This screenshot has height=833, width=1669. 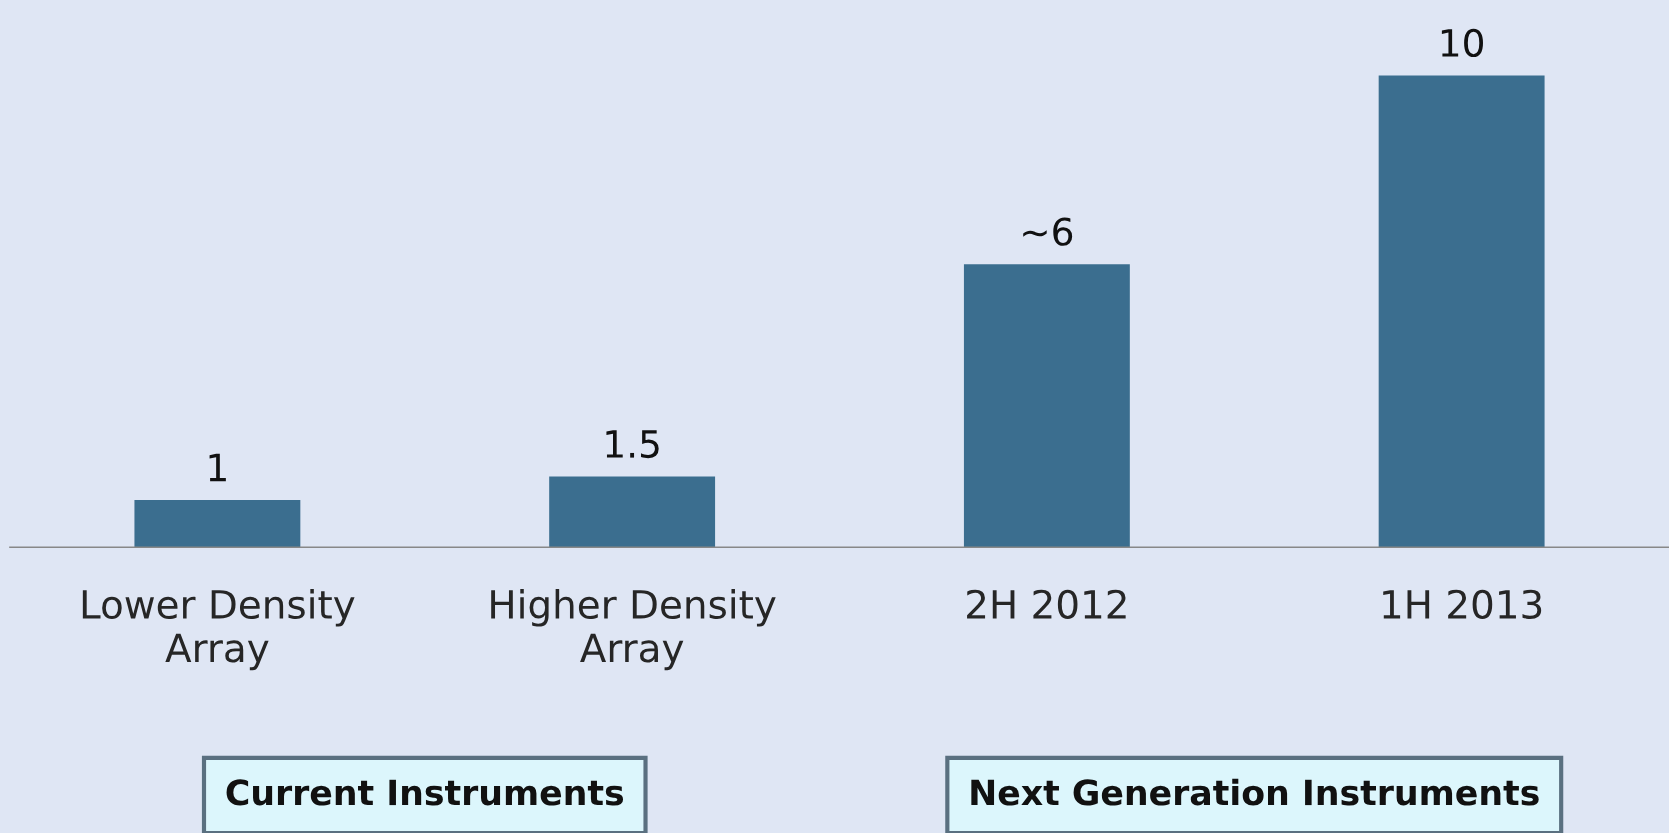 What do you see at coordinates (218, 629) in the screenshot?
I see `x-tick-label: Lower Density Array` at bounding box center [218, 629].